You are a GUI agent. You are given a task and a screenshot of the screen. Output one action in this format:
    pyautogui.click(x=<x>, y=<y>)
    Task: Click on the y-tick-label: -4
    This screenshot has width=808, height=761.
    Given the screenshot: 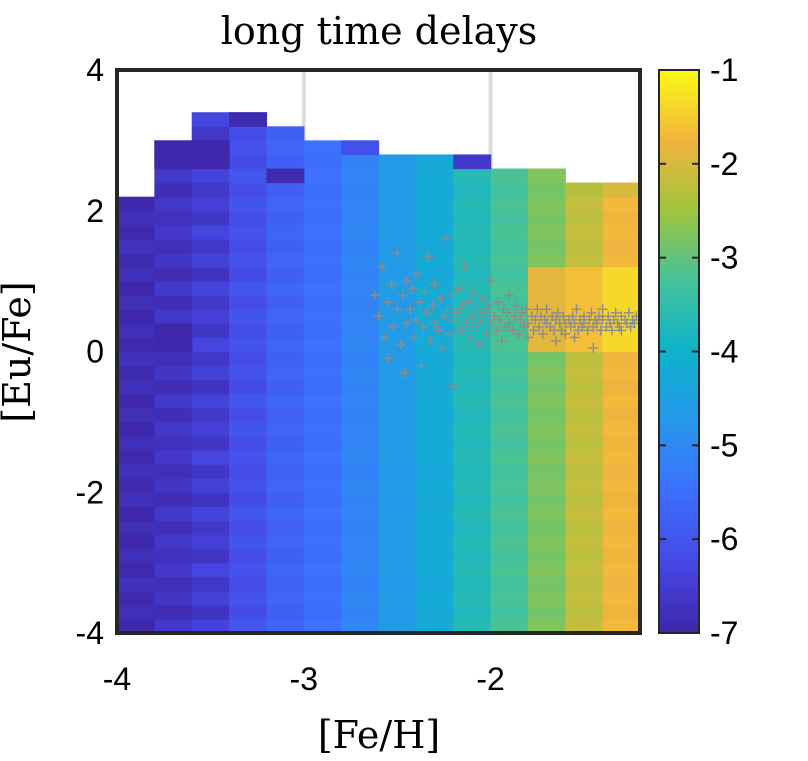 What is the action you would take?
    pyautogui.click(x=90, y=633)
    